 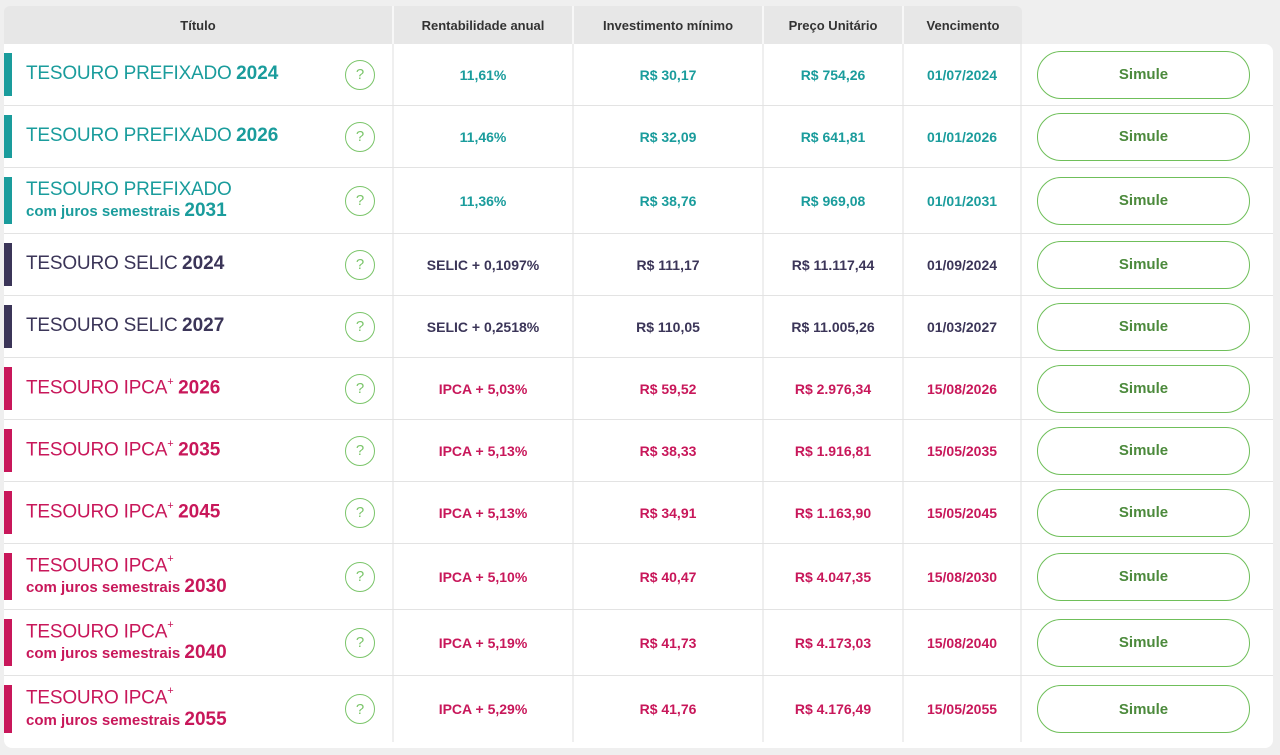 I want to click on preco-value: R$ 11.117,44, so click(x=833, y=264).